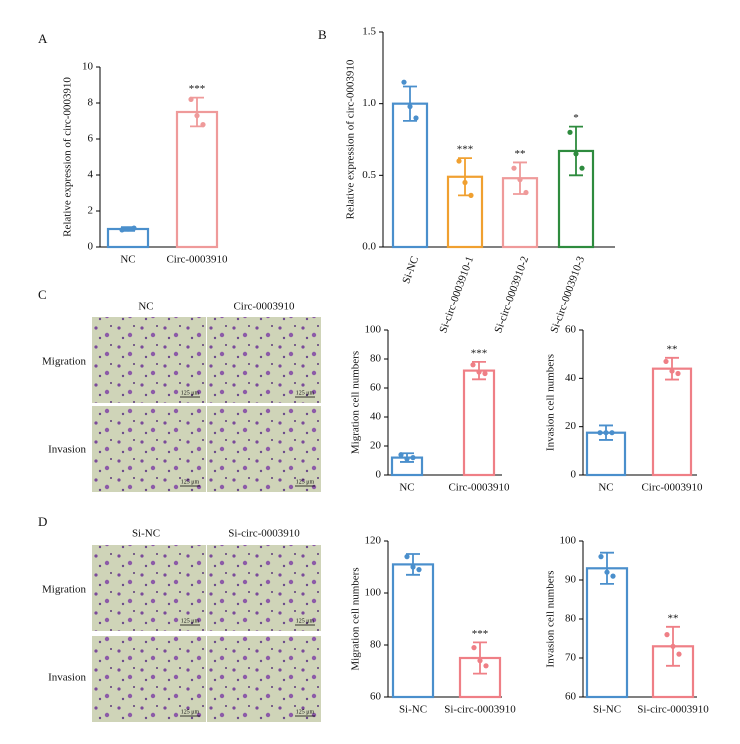 This screenshot has height=744, width=740. I want to click on column-label: Si-circ-0003910, so click(264, 534).